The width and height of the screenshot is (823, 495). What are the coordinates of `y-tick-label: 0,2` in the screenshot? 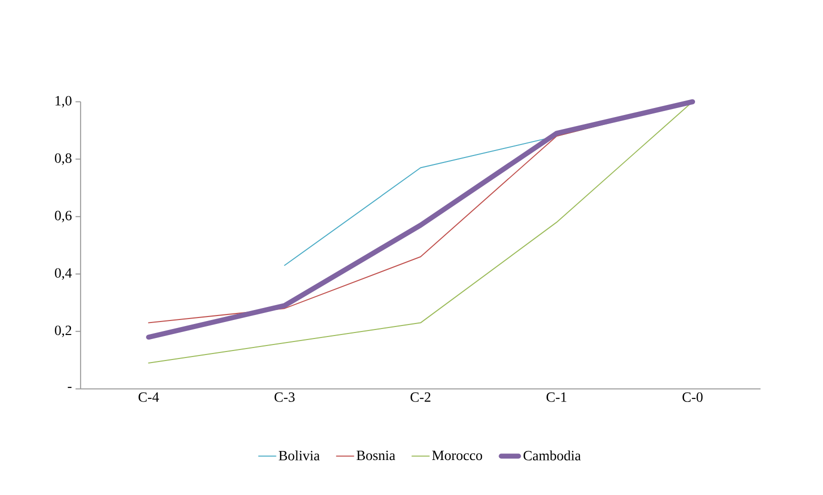 It's located at (63, 332).